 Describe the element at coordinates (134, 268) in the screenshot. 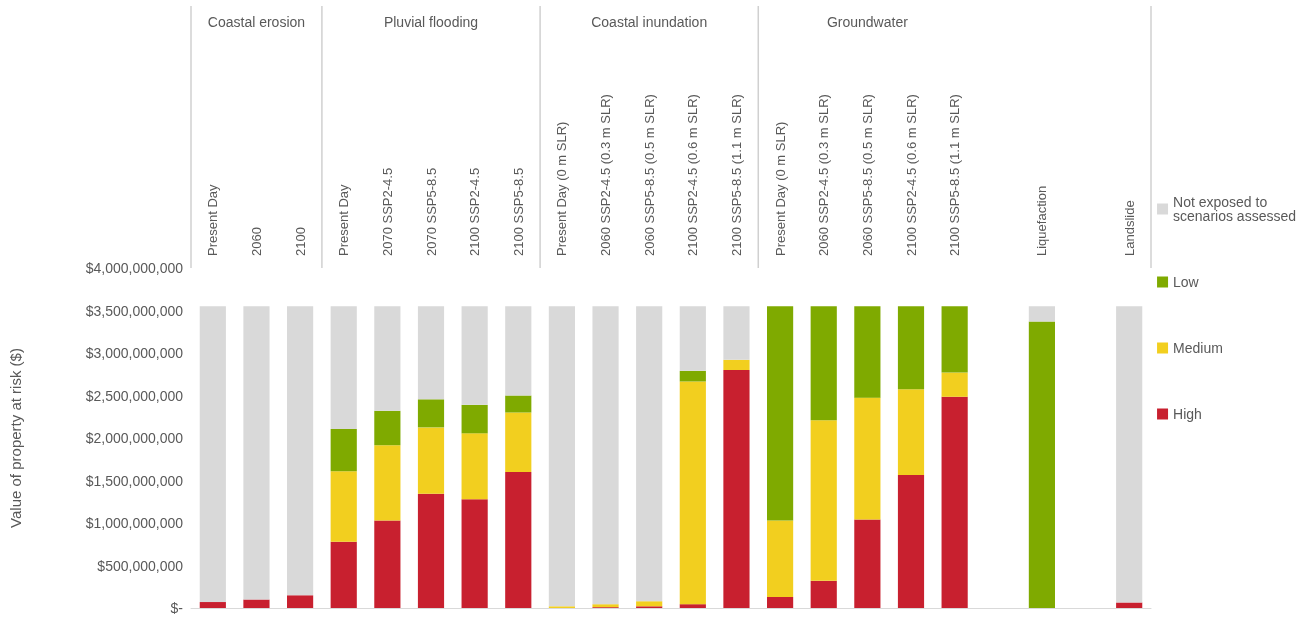

I see `y-tick-label: $4,000,000,000` at that location.